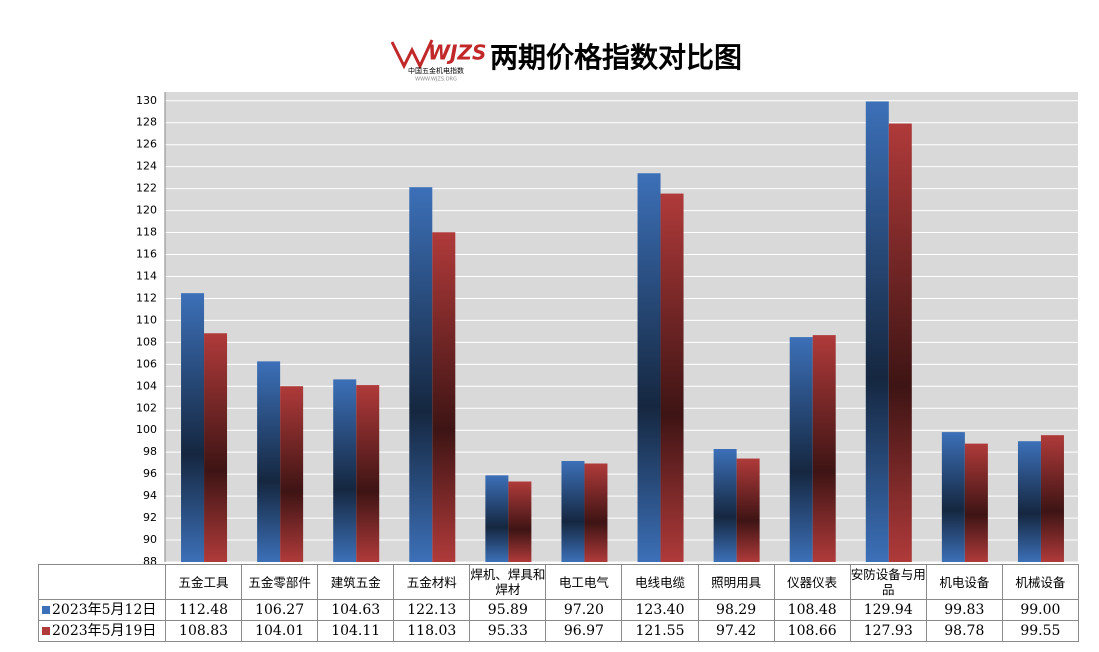  I want to click on y-tick-label: 112, so click(146, 297).